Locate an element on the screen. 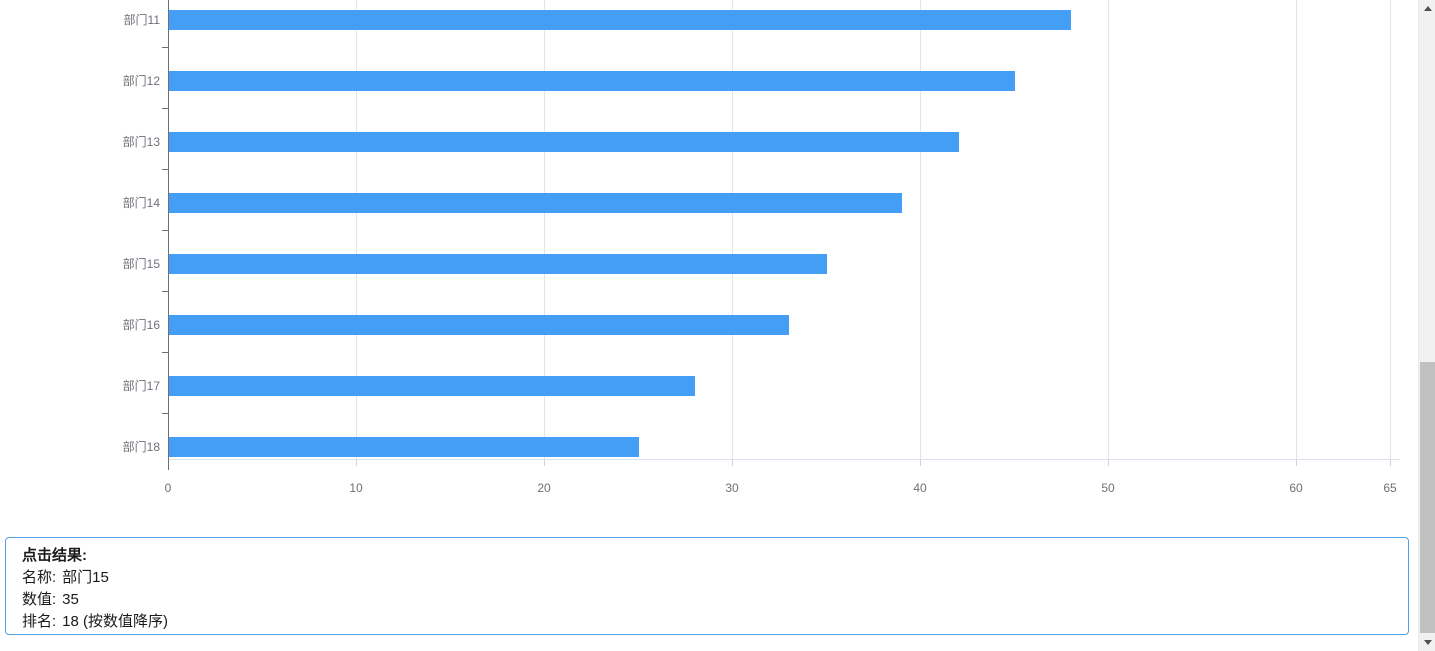 The height and width of the screenshot is (651, 1435). x-axis-tick-label: 40 is located at coordinates (920, 488).